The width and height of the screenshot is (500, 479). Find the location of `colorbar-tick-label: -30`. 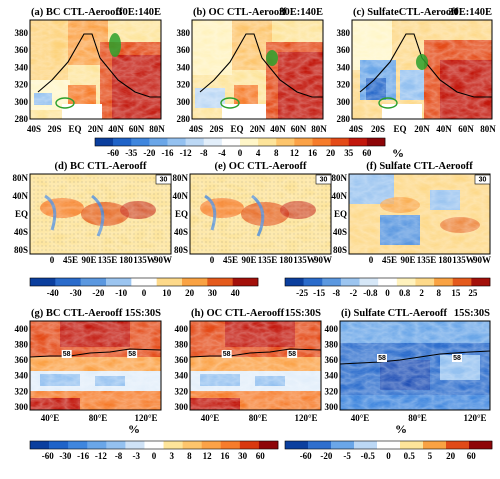

colorbar-tick-label: -30 is located at coordinates (76, 293).